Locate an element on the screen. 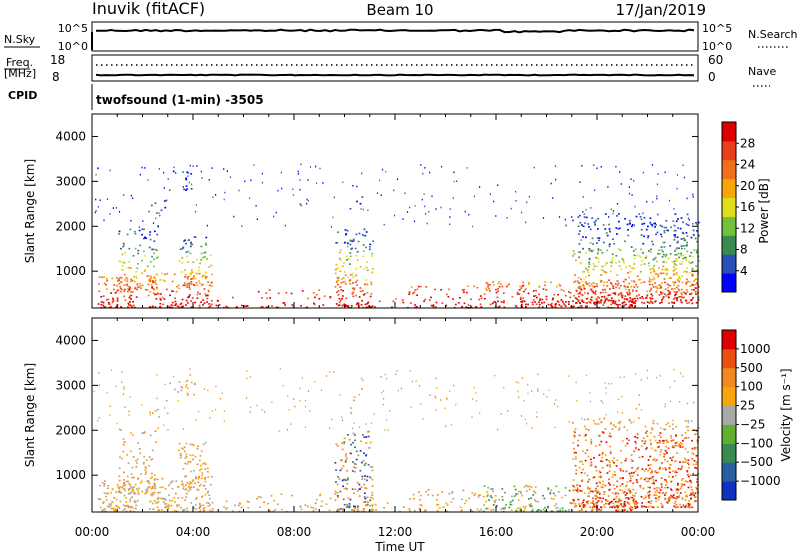  colorbar-tick-label: 12 is located at coordinates (747, 228).